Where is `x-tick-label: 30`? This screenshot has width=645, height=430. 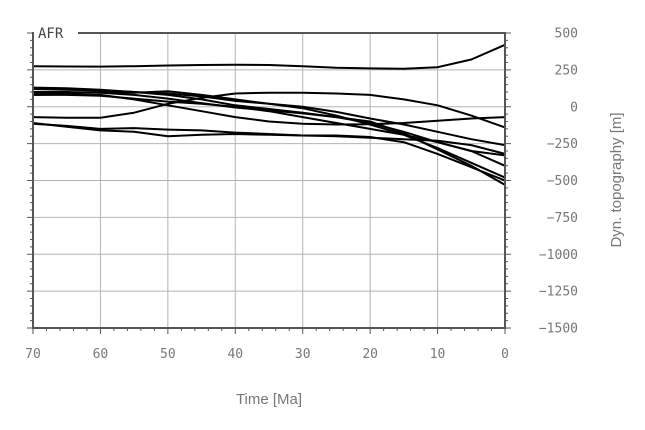 x-tick-label: 30 is located at coordinates (303, 354).